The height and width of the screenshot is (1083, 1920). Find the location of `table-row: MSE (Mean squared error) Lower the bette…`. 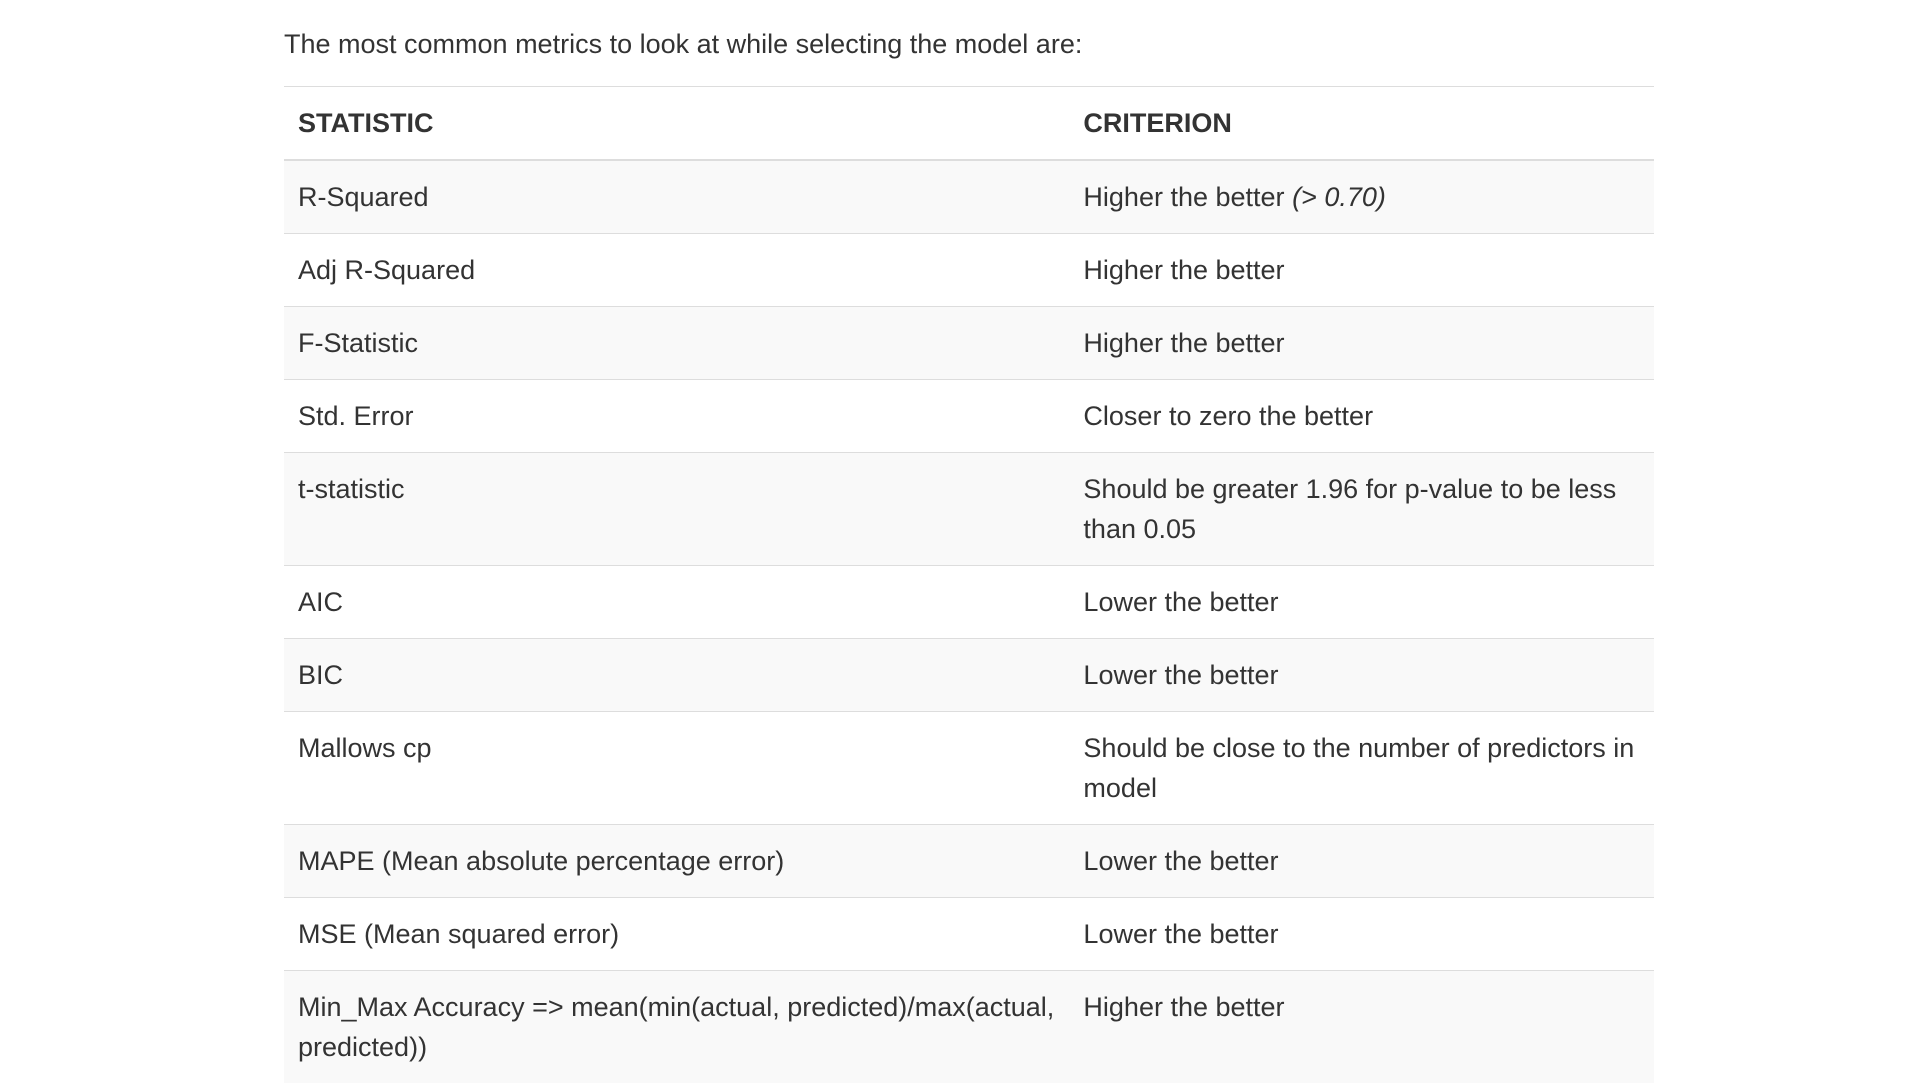

table-row: MSE (Mean squared error) Lower the bette… is located at coordinates (969, 934).